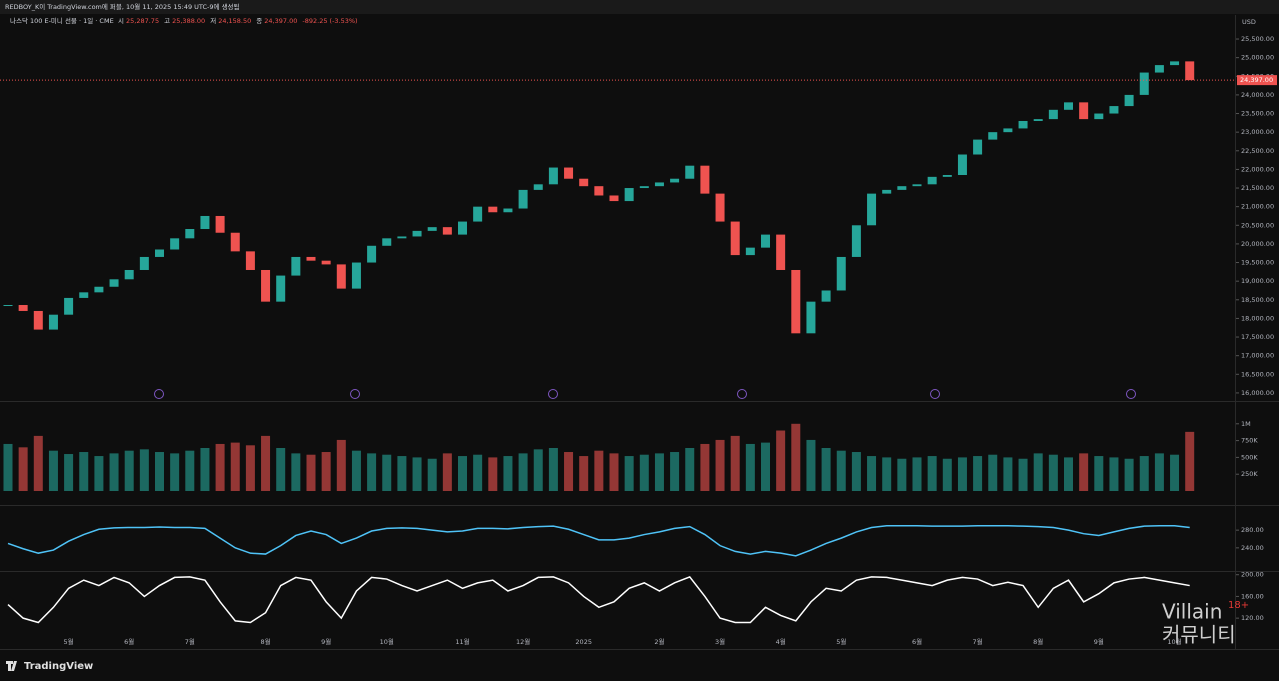  Describe the element at coordinates (462, 641) in the screenshot. I see `x-tick-label: 11월` at that location.